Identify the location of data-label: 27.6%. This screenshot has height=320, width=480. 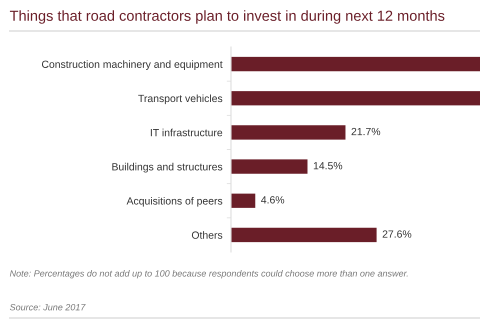
(397, 234).